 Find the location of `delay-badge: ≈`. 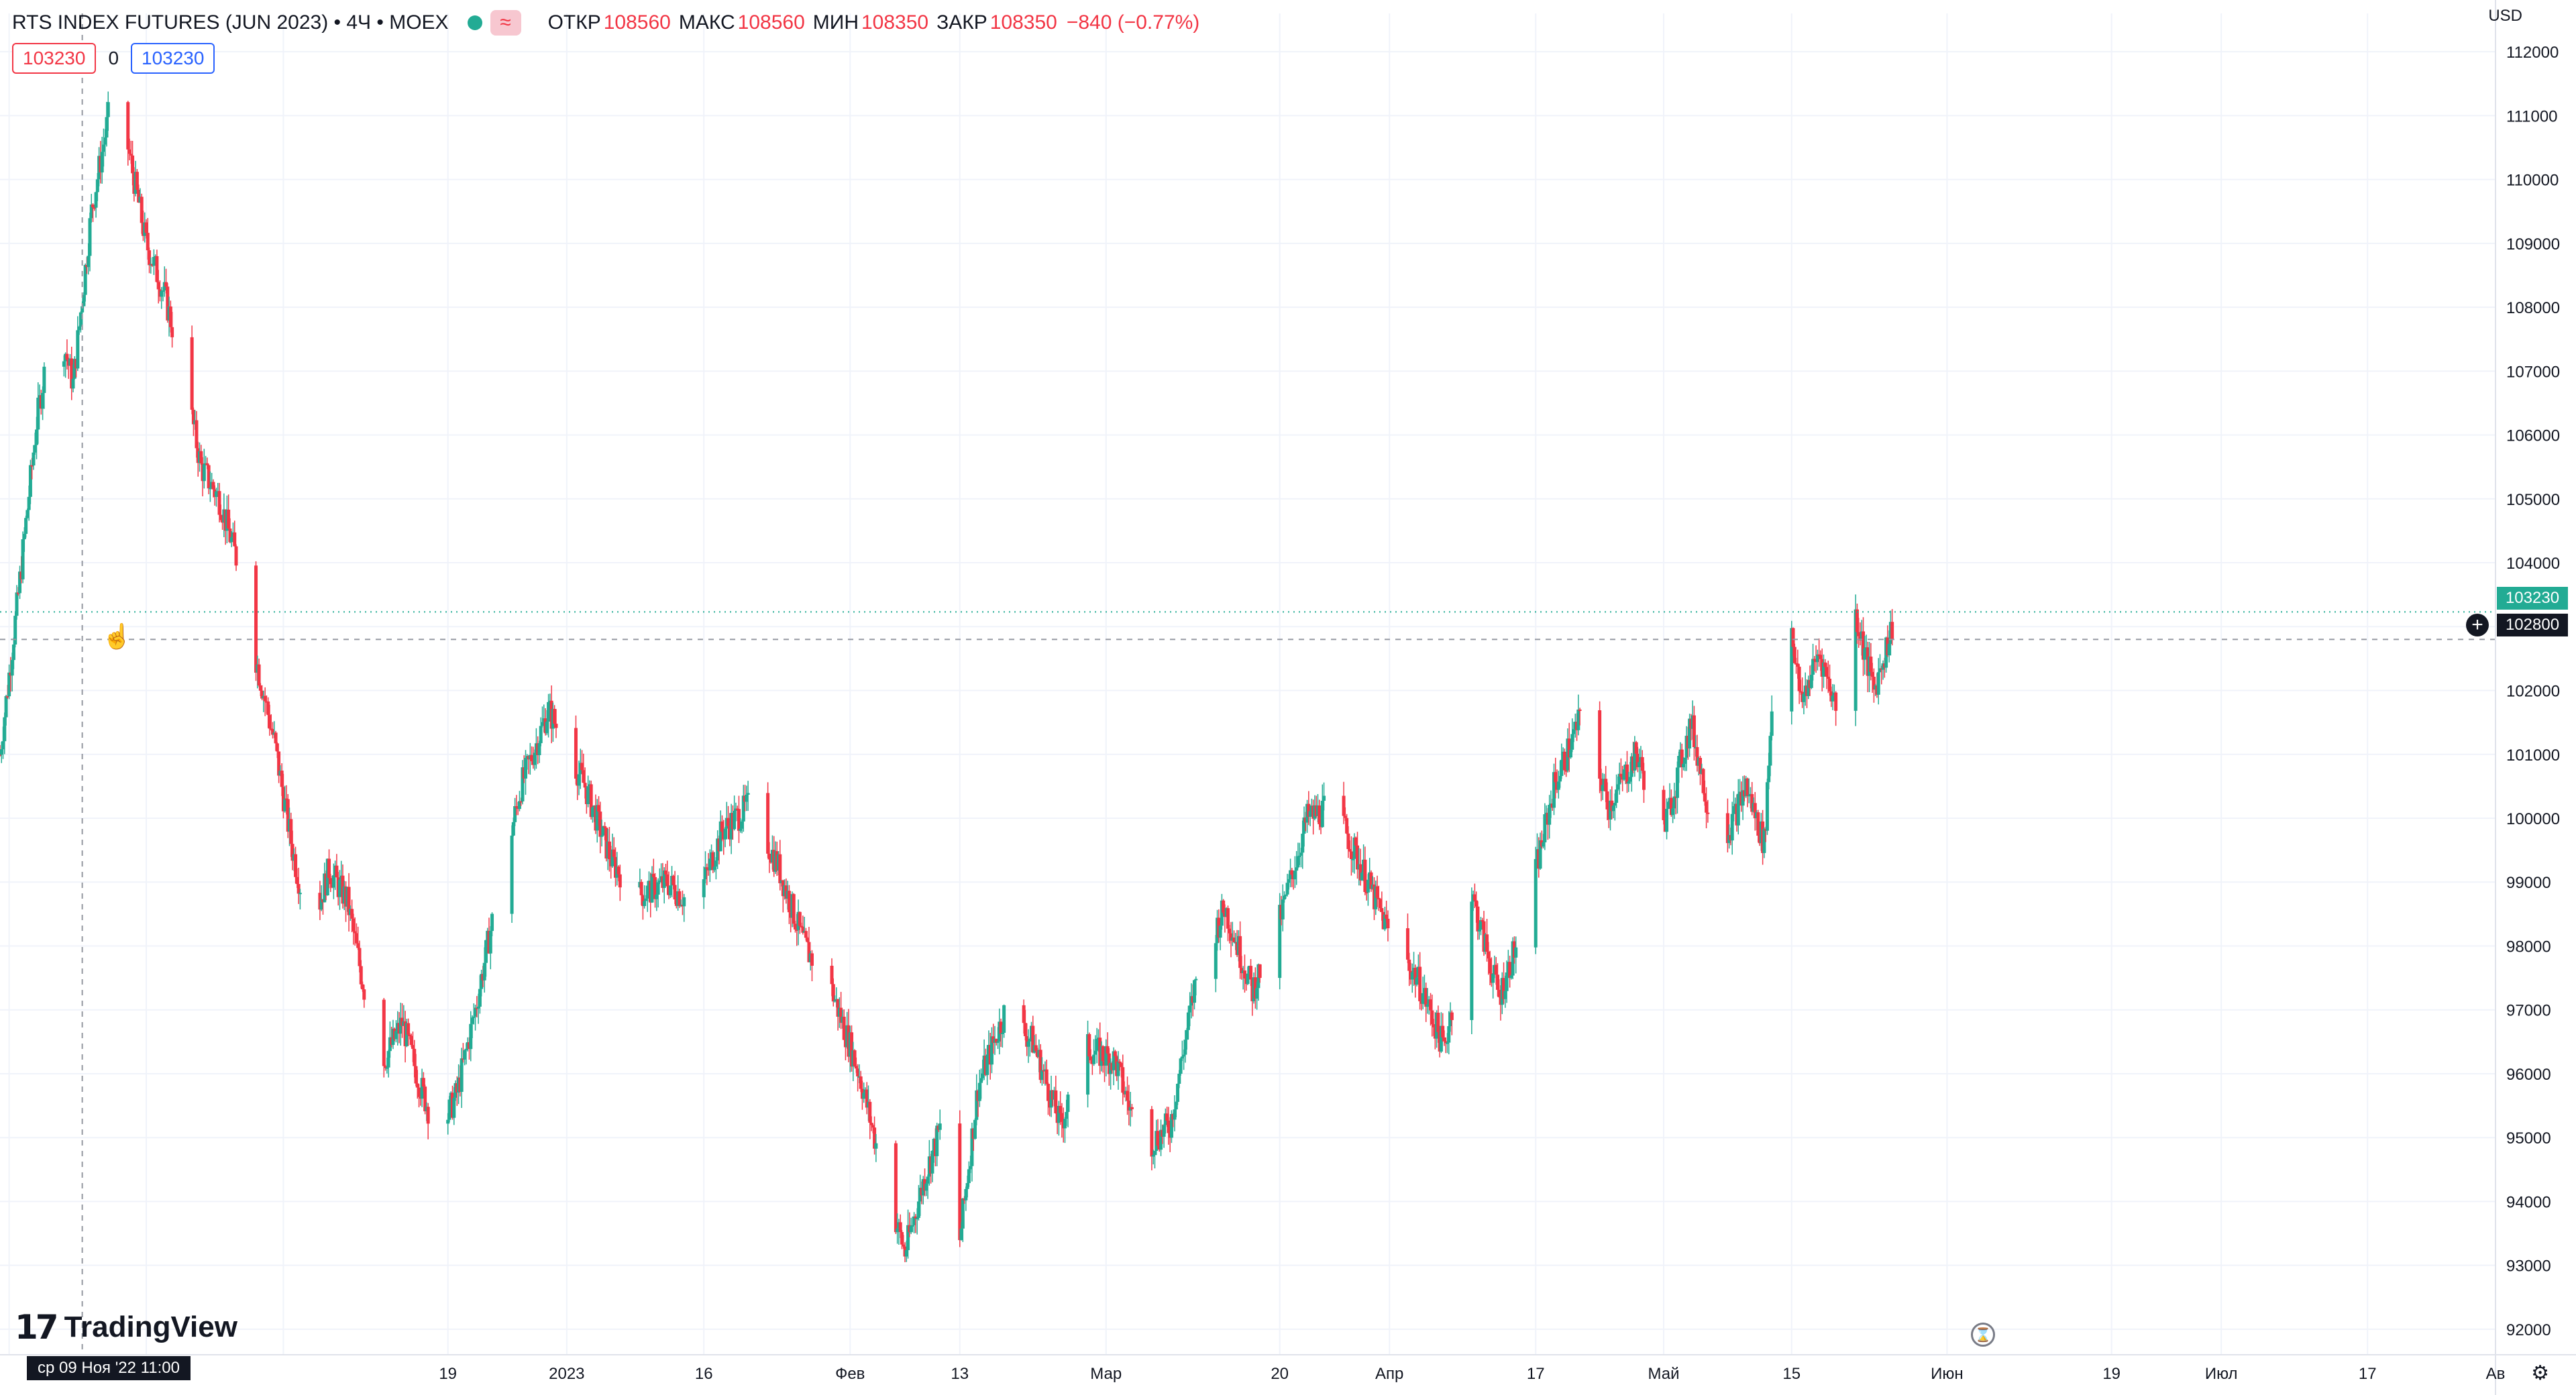

delay-badge: ≈ is located at coordinates (505, 23).